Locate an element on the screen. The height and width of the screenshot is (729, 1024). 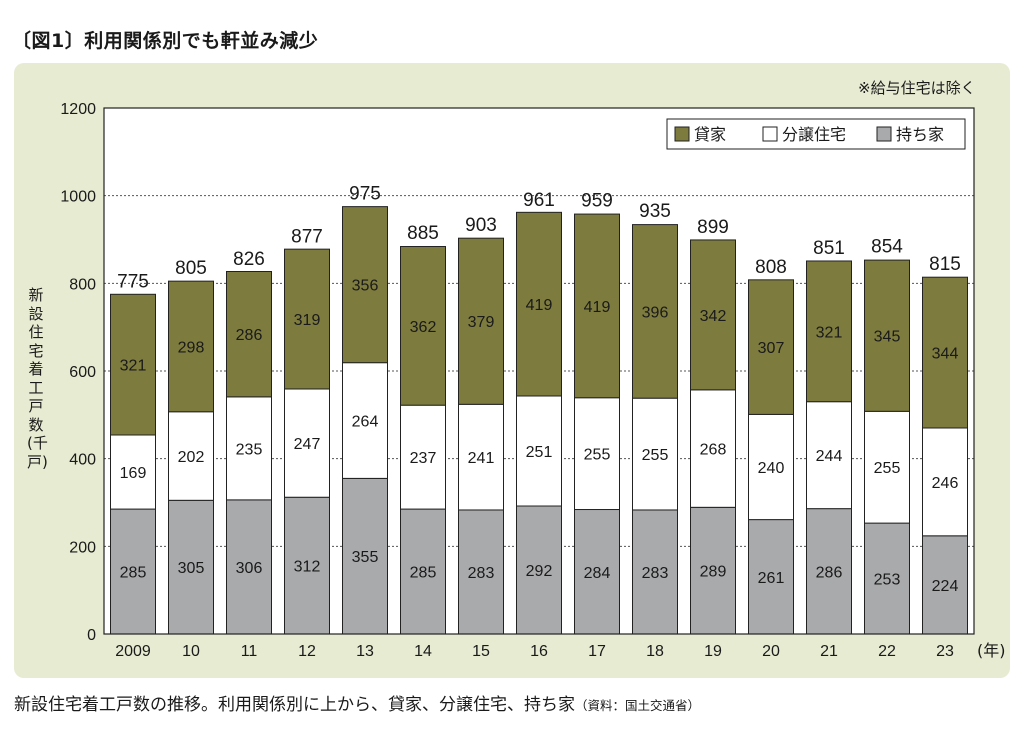
chart-note: ※給与住宅は除く is located at coordinates (917, 88).